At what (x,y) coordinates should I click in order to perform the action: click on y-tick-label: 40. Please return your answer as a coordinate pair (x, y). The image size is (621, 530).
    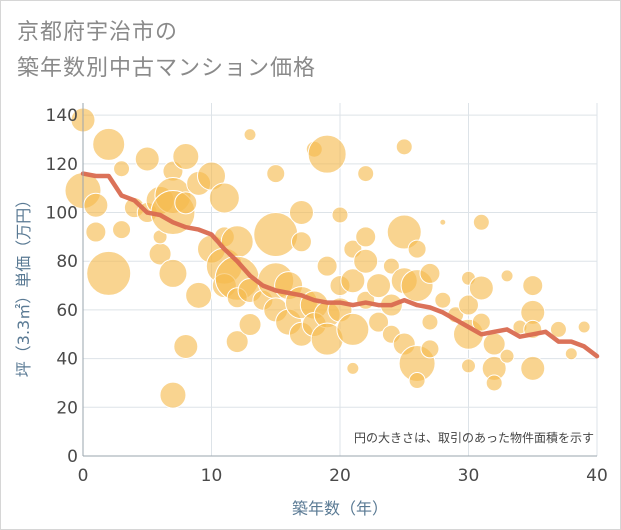
    Looking at the image, I should click on (67, 360).